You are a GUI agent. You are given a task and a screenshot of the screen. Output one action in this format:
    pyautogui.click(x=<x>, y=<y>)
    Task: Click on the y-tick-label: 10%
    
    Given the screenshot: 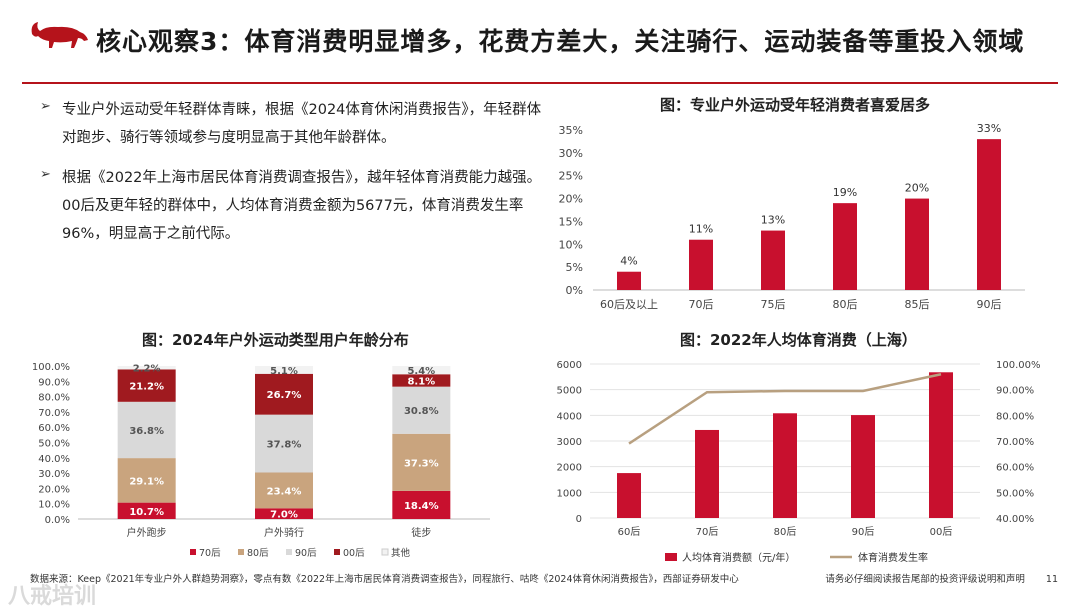 What is the action you would take?
    pyautogui.click(x=571, y=244)
    